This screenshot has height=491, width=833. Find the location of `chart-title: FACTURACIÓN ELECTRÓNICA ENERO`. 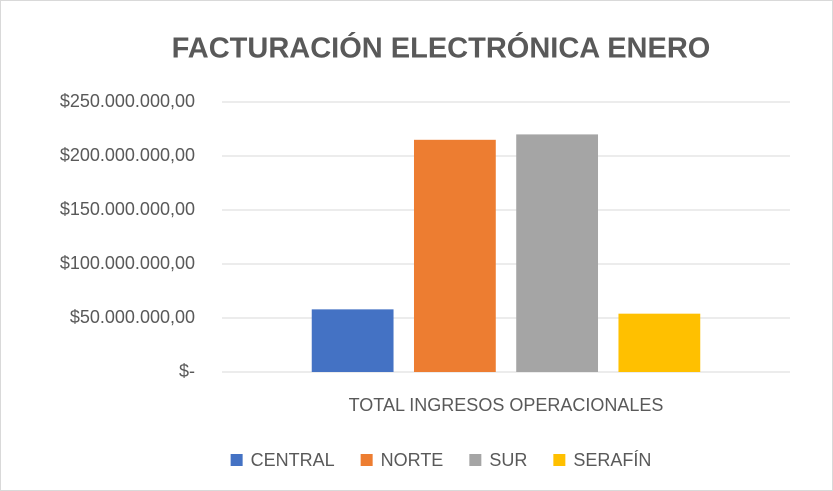

chart-title: FACTURACIÓN ELECTRÓNICA ENERO is located at coordinates (441, 48).